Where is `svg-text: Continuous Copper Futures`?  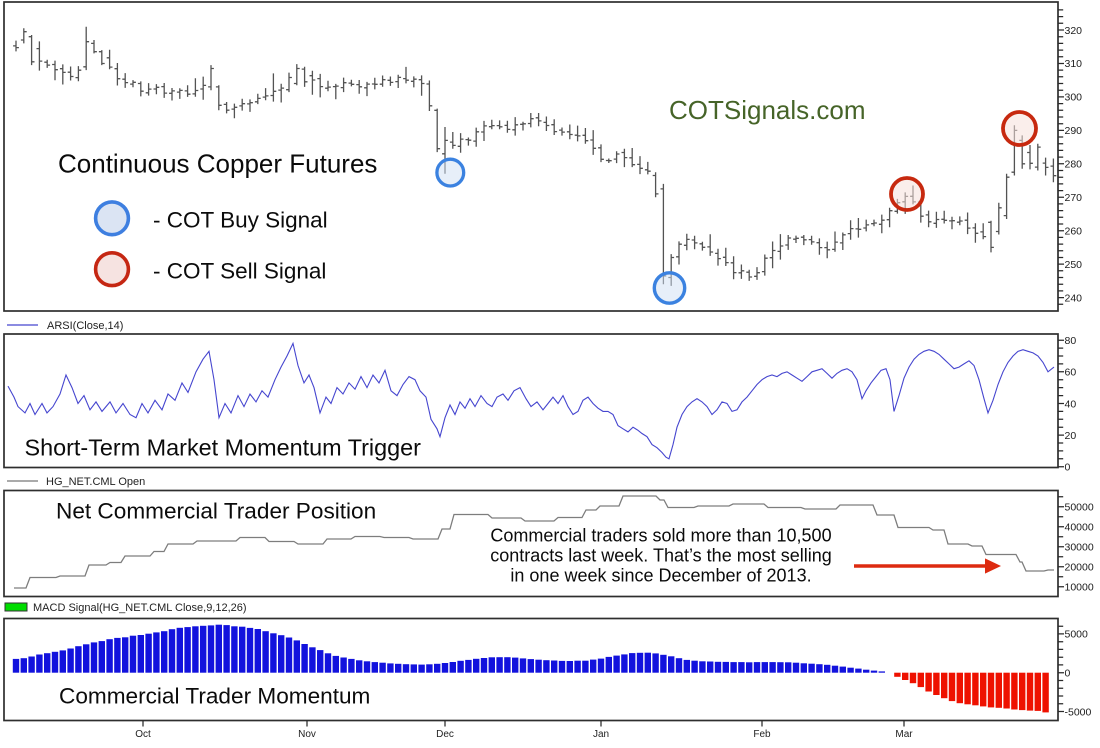 svg-text: Continuous Copper Futures is located at coordinates (217, 164).